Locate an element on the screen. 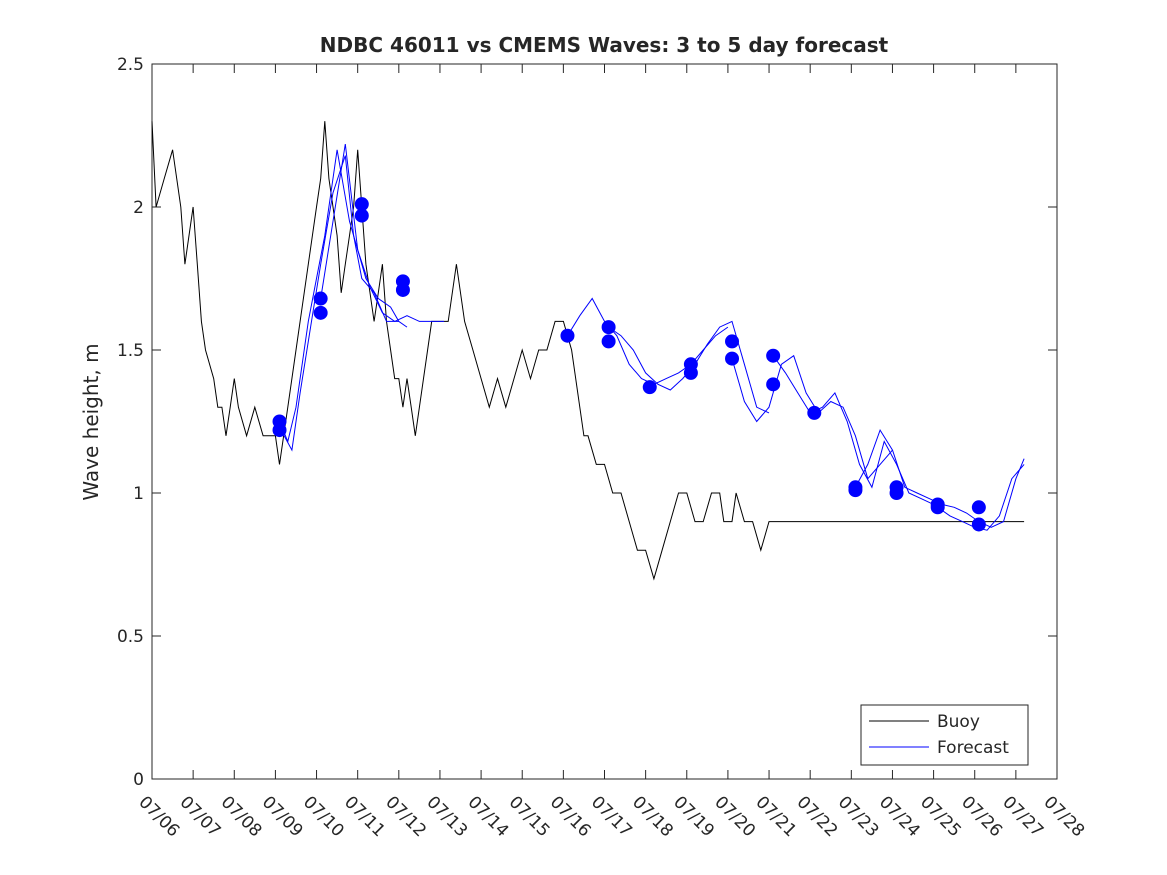  legend-label: Buoy is located at coordinates (958, 722).